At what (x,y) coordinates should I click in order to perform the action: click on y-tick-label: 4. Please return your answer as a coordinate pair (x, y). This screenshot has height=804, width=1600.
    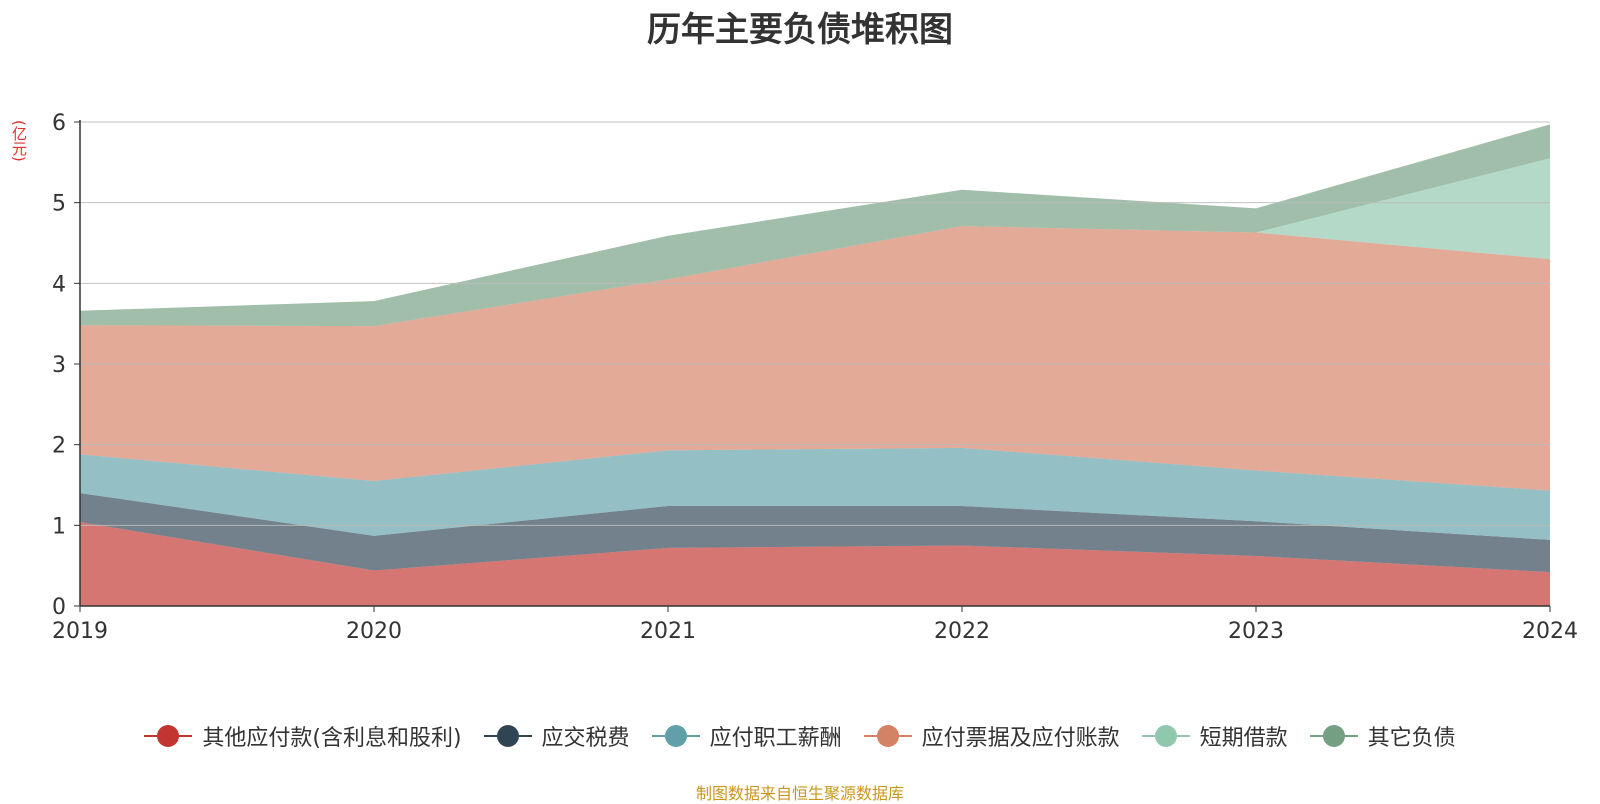
    Looking at the image, I should click on (59, 284).